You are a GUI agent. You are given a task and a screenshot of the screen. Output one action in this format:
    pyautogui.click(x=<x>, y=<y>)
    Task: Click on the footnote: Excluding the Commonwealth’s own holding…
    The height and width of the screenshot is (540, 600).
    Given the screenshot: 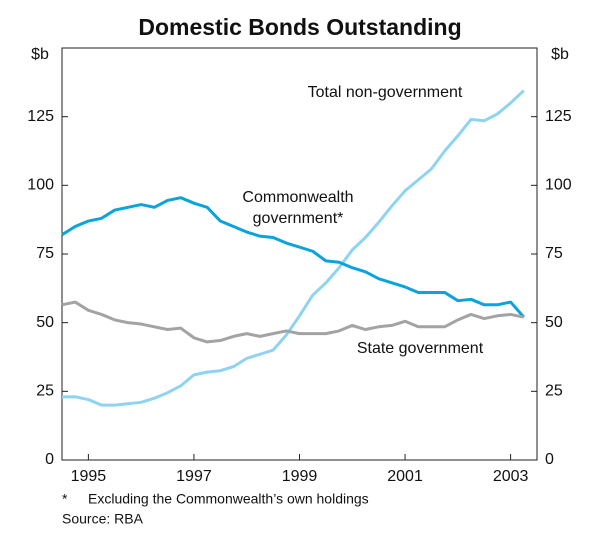 What is the action you would take?
    pyautogui.click(x=228, y=499)
    